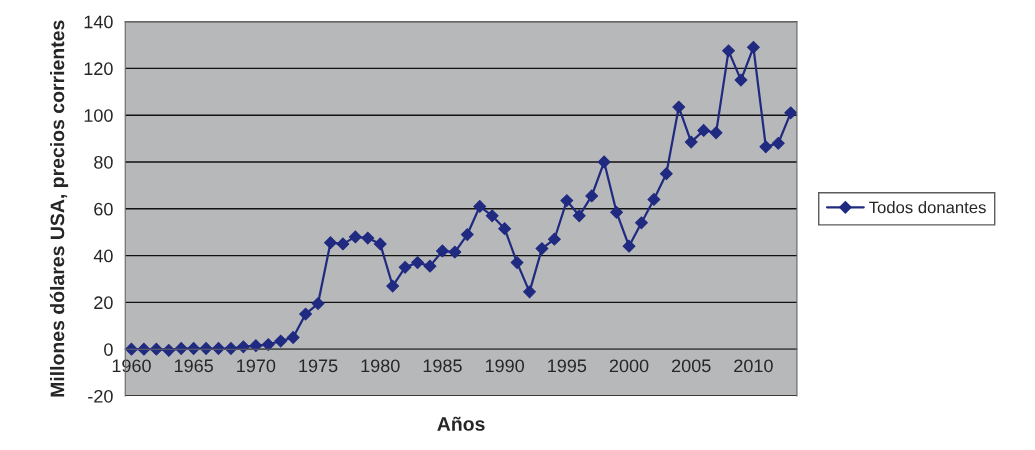 Image resolution: width=1035 pixels, height=450 pixels. I want to click on x-tick-label: 2000, so click(629, 366).